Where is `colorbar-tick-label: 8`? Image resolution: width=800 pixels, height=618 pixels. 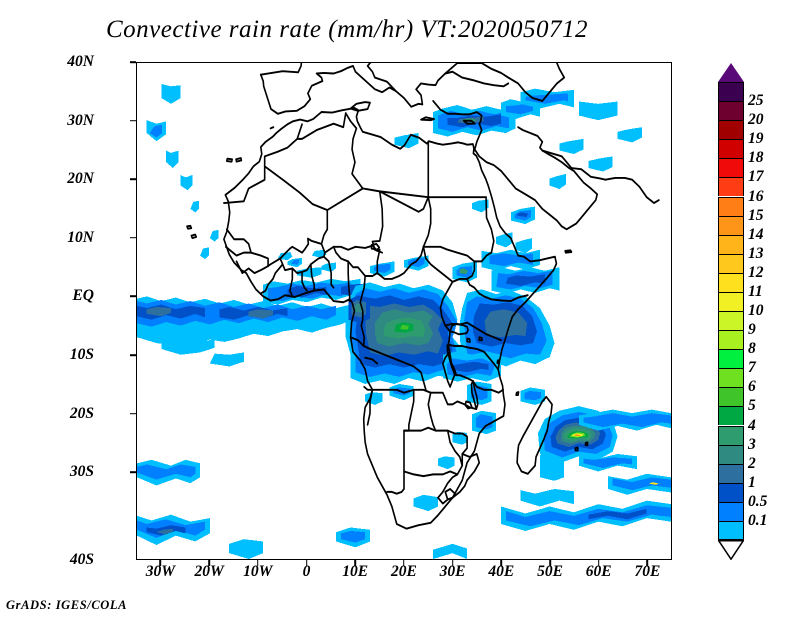
colorbar-tick-label: 8 is located at coordinates (752, 349).